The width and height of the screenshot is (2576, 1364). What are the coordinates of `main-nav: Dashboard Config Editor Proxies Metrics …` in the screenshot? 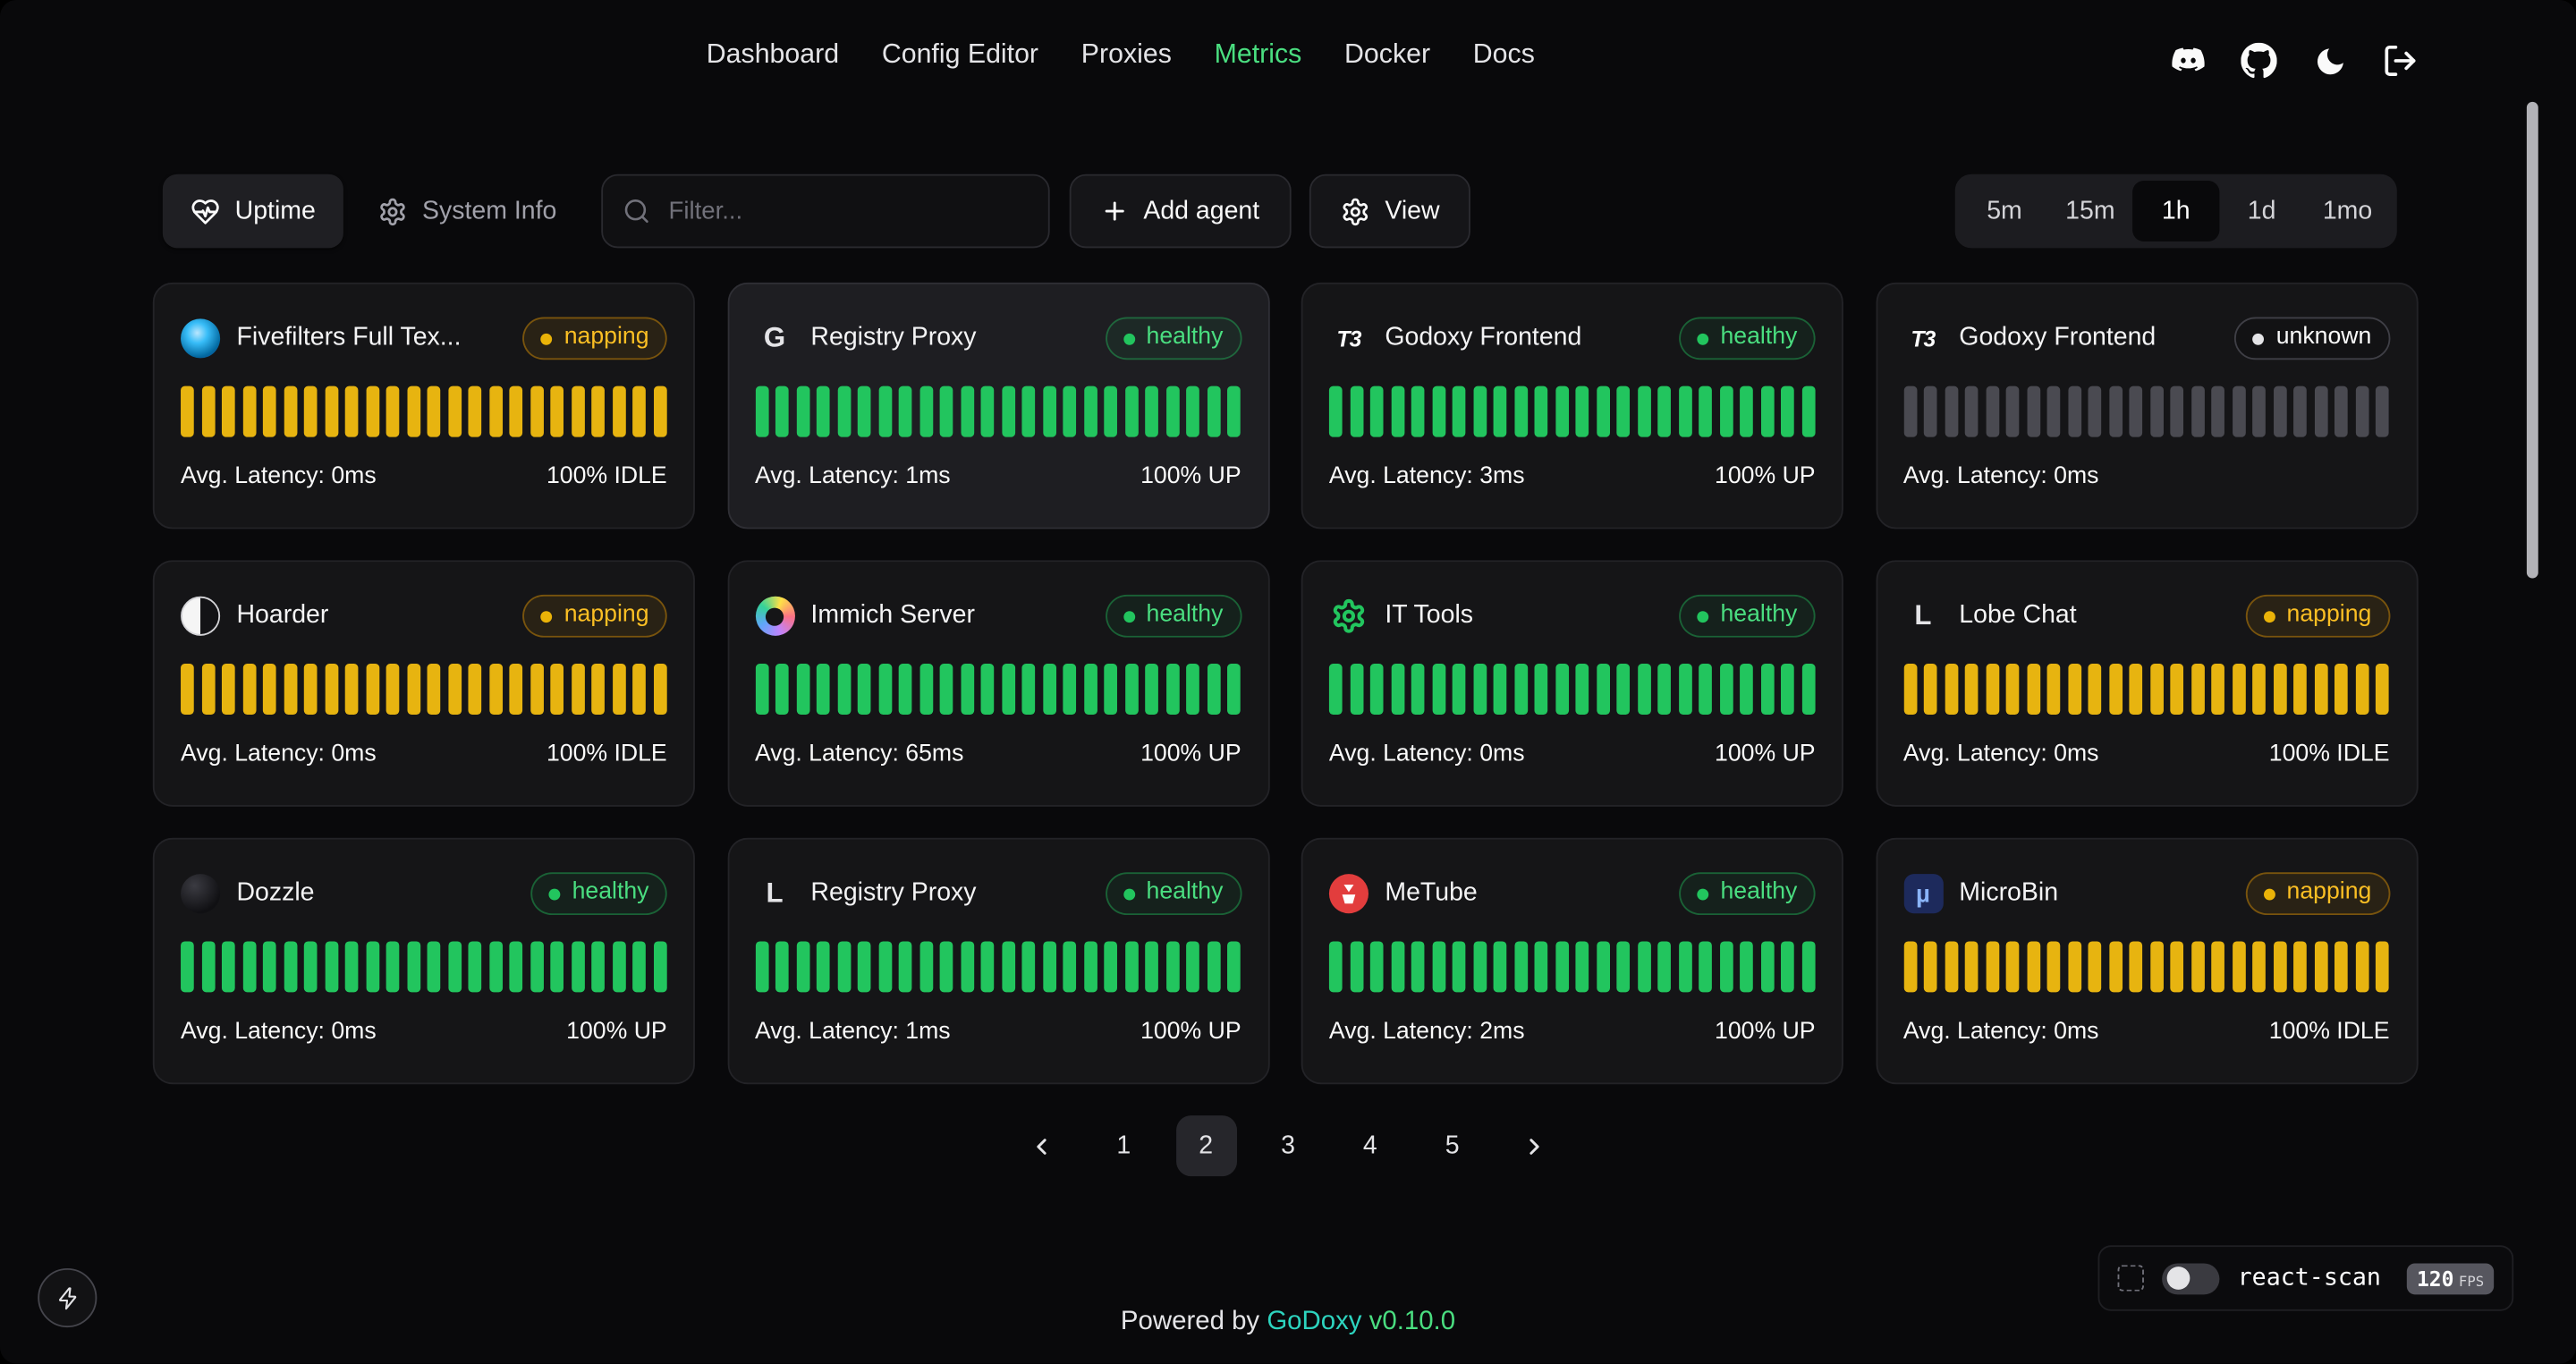 It's located at (1121, 55).